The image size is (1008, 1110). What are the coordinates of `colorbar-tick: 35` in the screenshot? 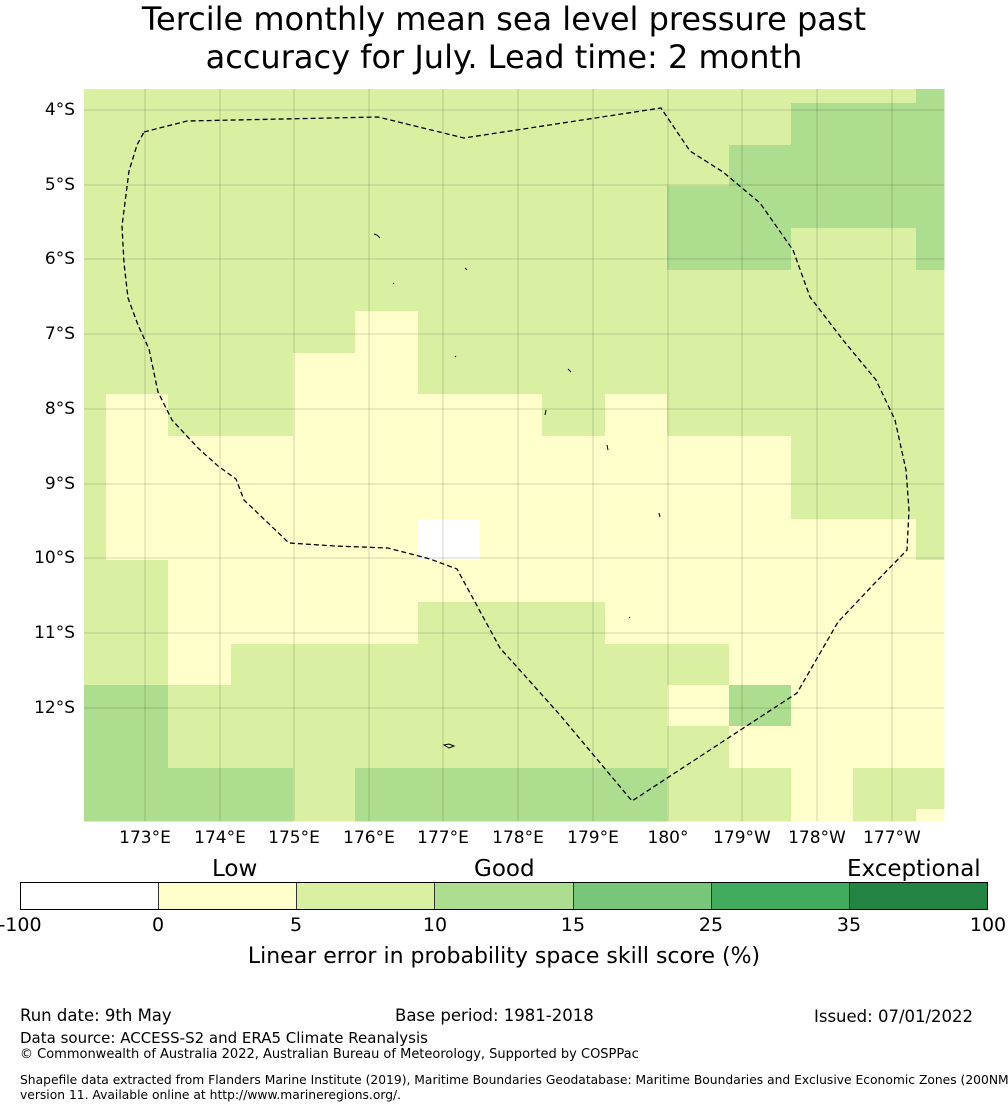 It's located at (849, 925).